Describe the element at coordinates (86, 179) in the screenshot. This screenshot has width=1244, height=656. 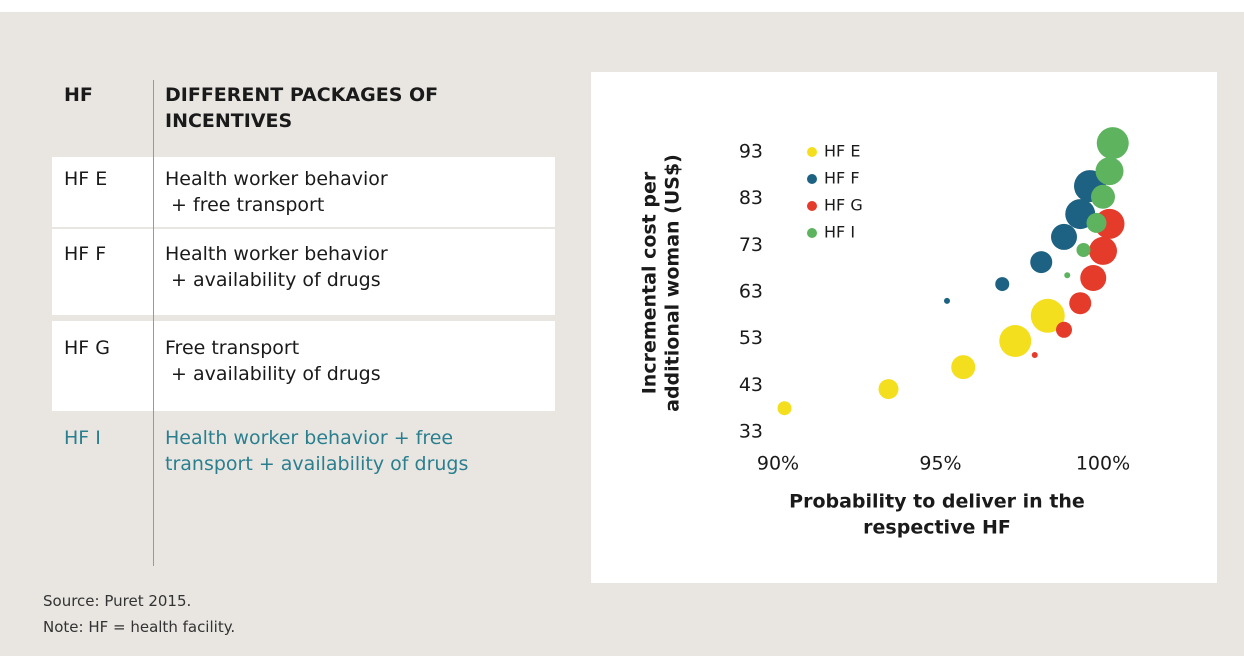
I see `cell: HF E` at that location.